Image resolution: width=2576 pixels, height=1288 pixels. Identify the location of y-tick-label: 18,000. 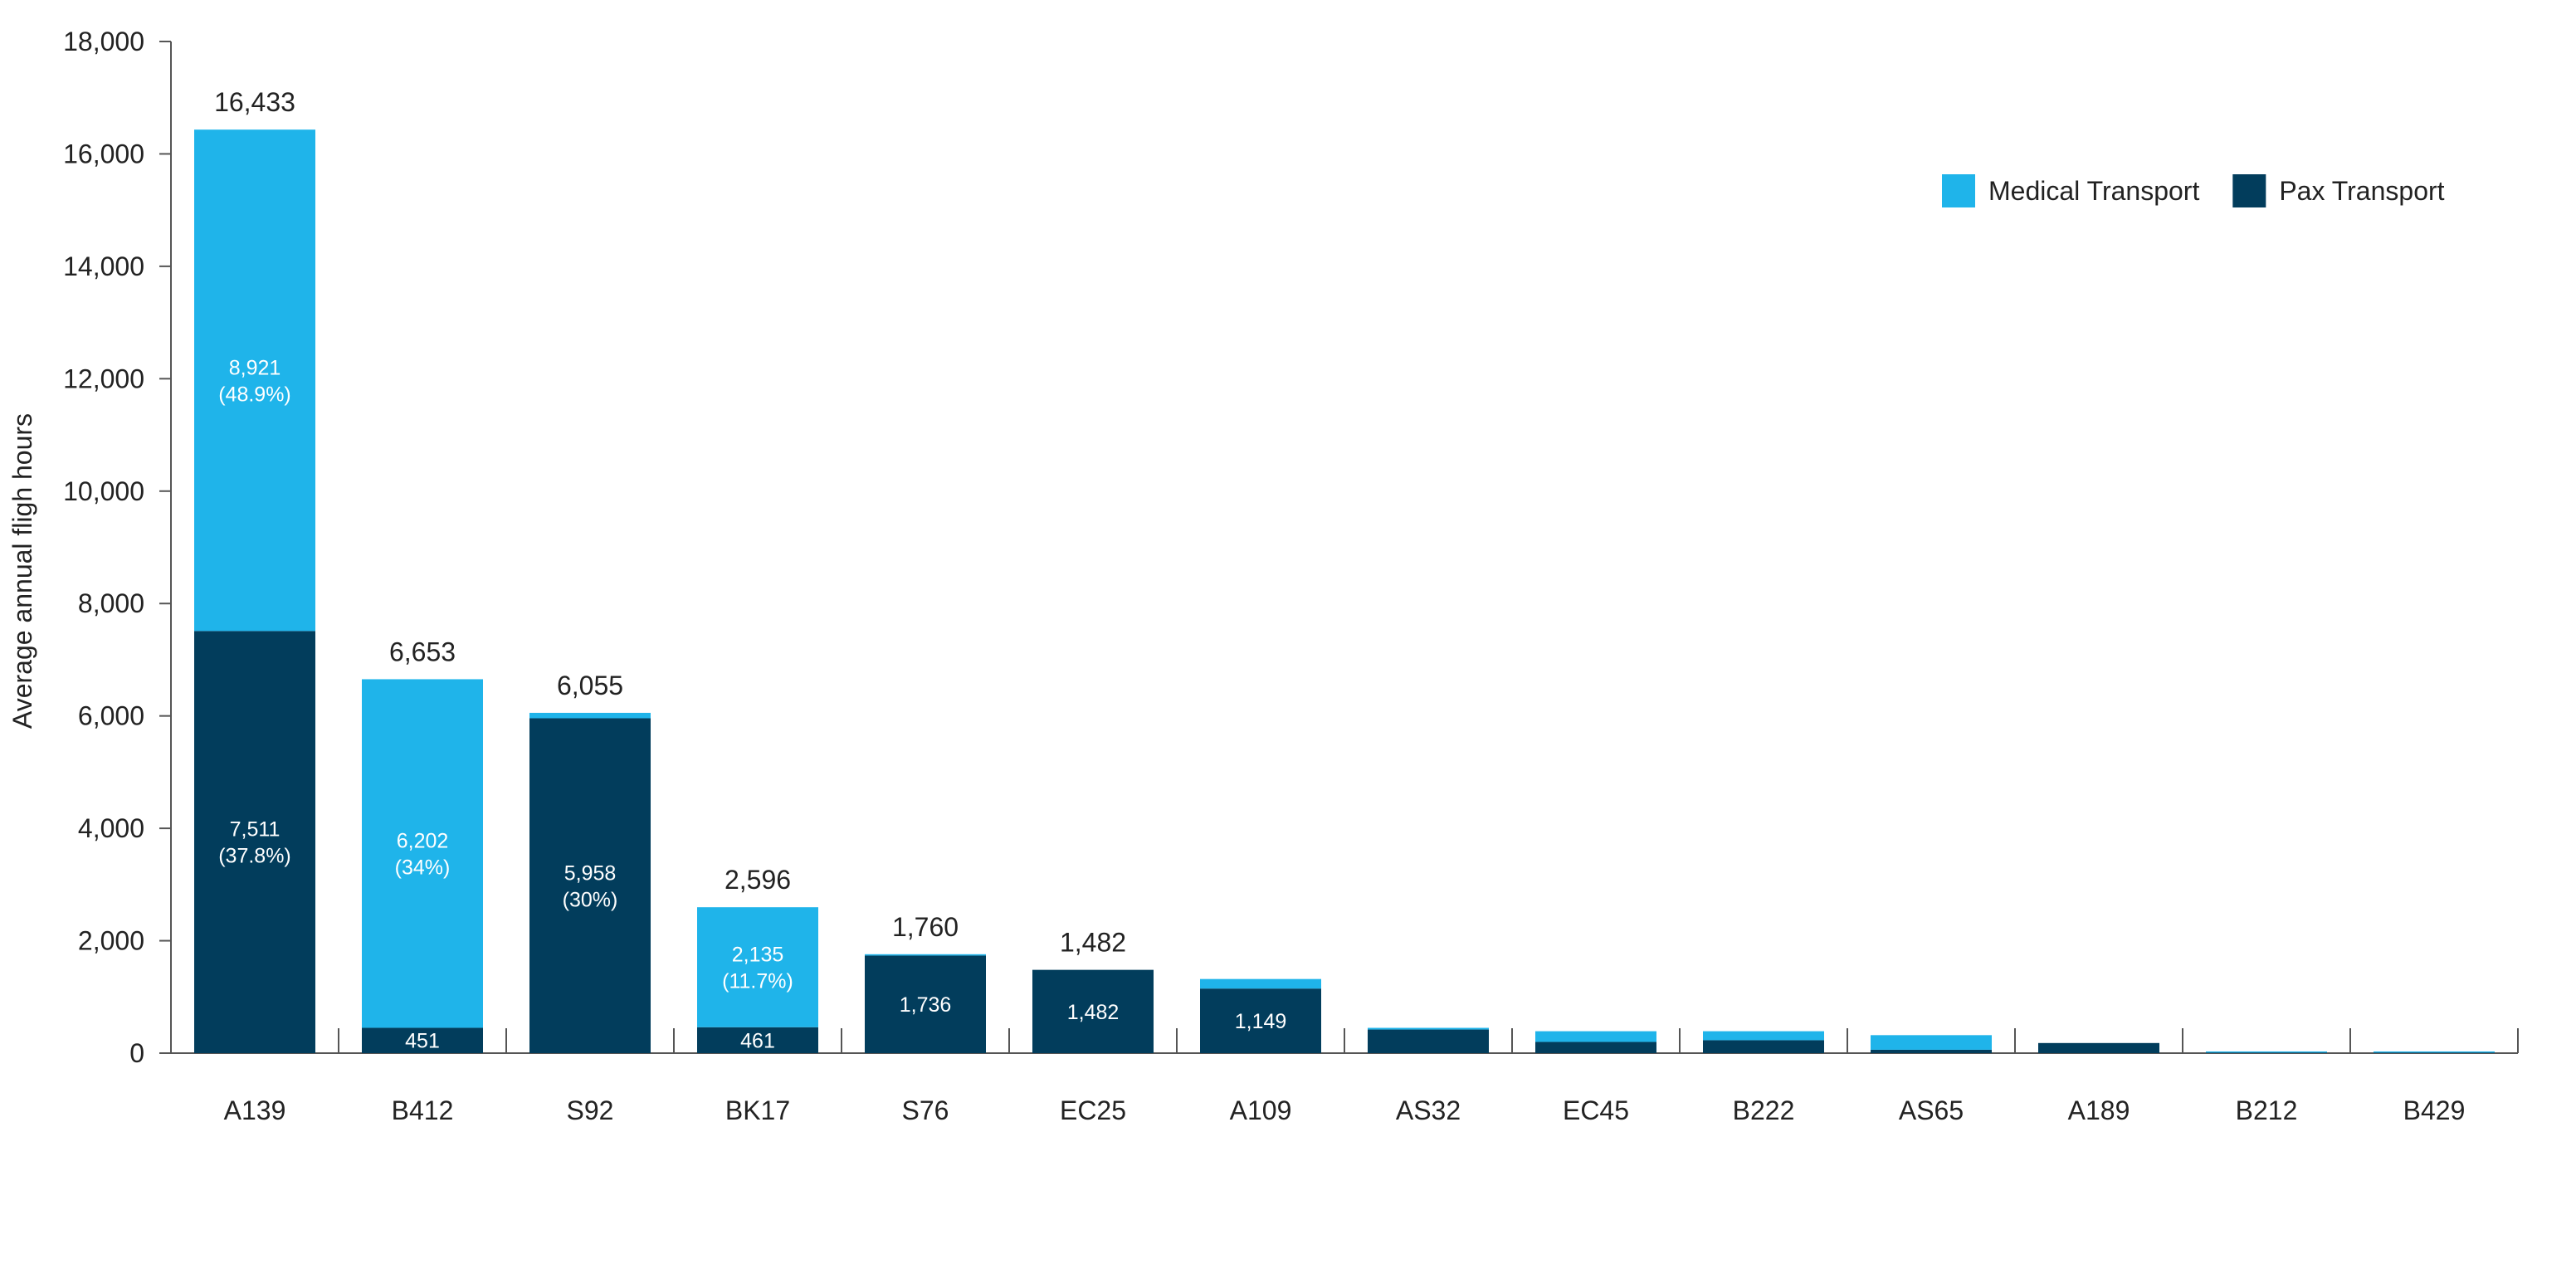
(104, 42).